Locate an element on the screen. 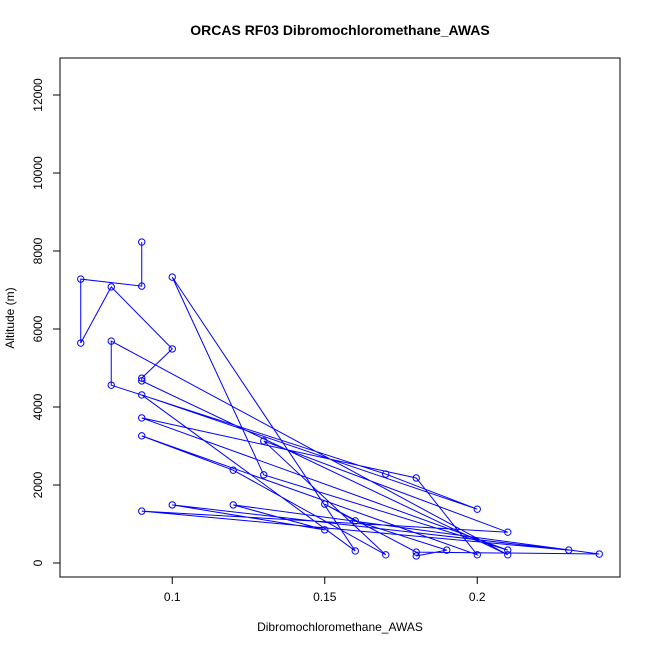  chart-title: ORCAS RF03 Dibromochloromethane_AWAS is located at coordinates (340, 30).